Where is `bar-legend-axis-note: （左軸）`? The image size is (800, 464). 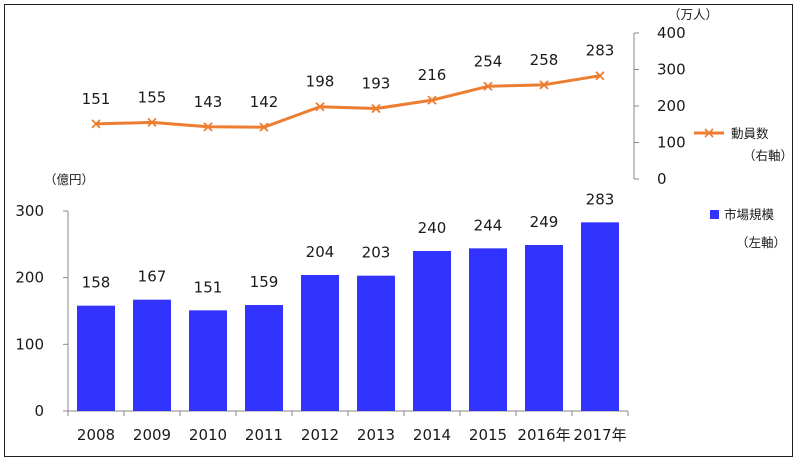 bar-legend-axis-note: （左軸） is located at coordinates (761, 242).